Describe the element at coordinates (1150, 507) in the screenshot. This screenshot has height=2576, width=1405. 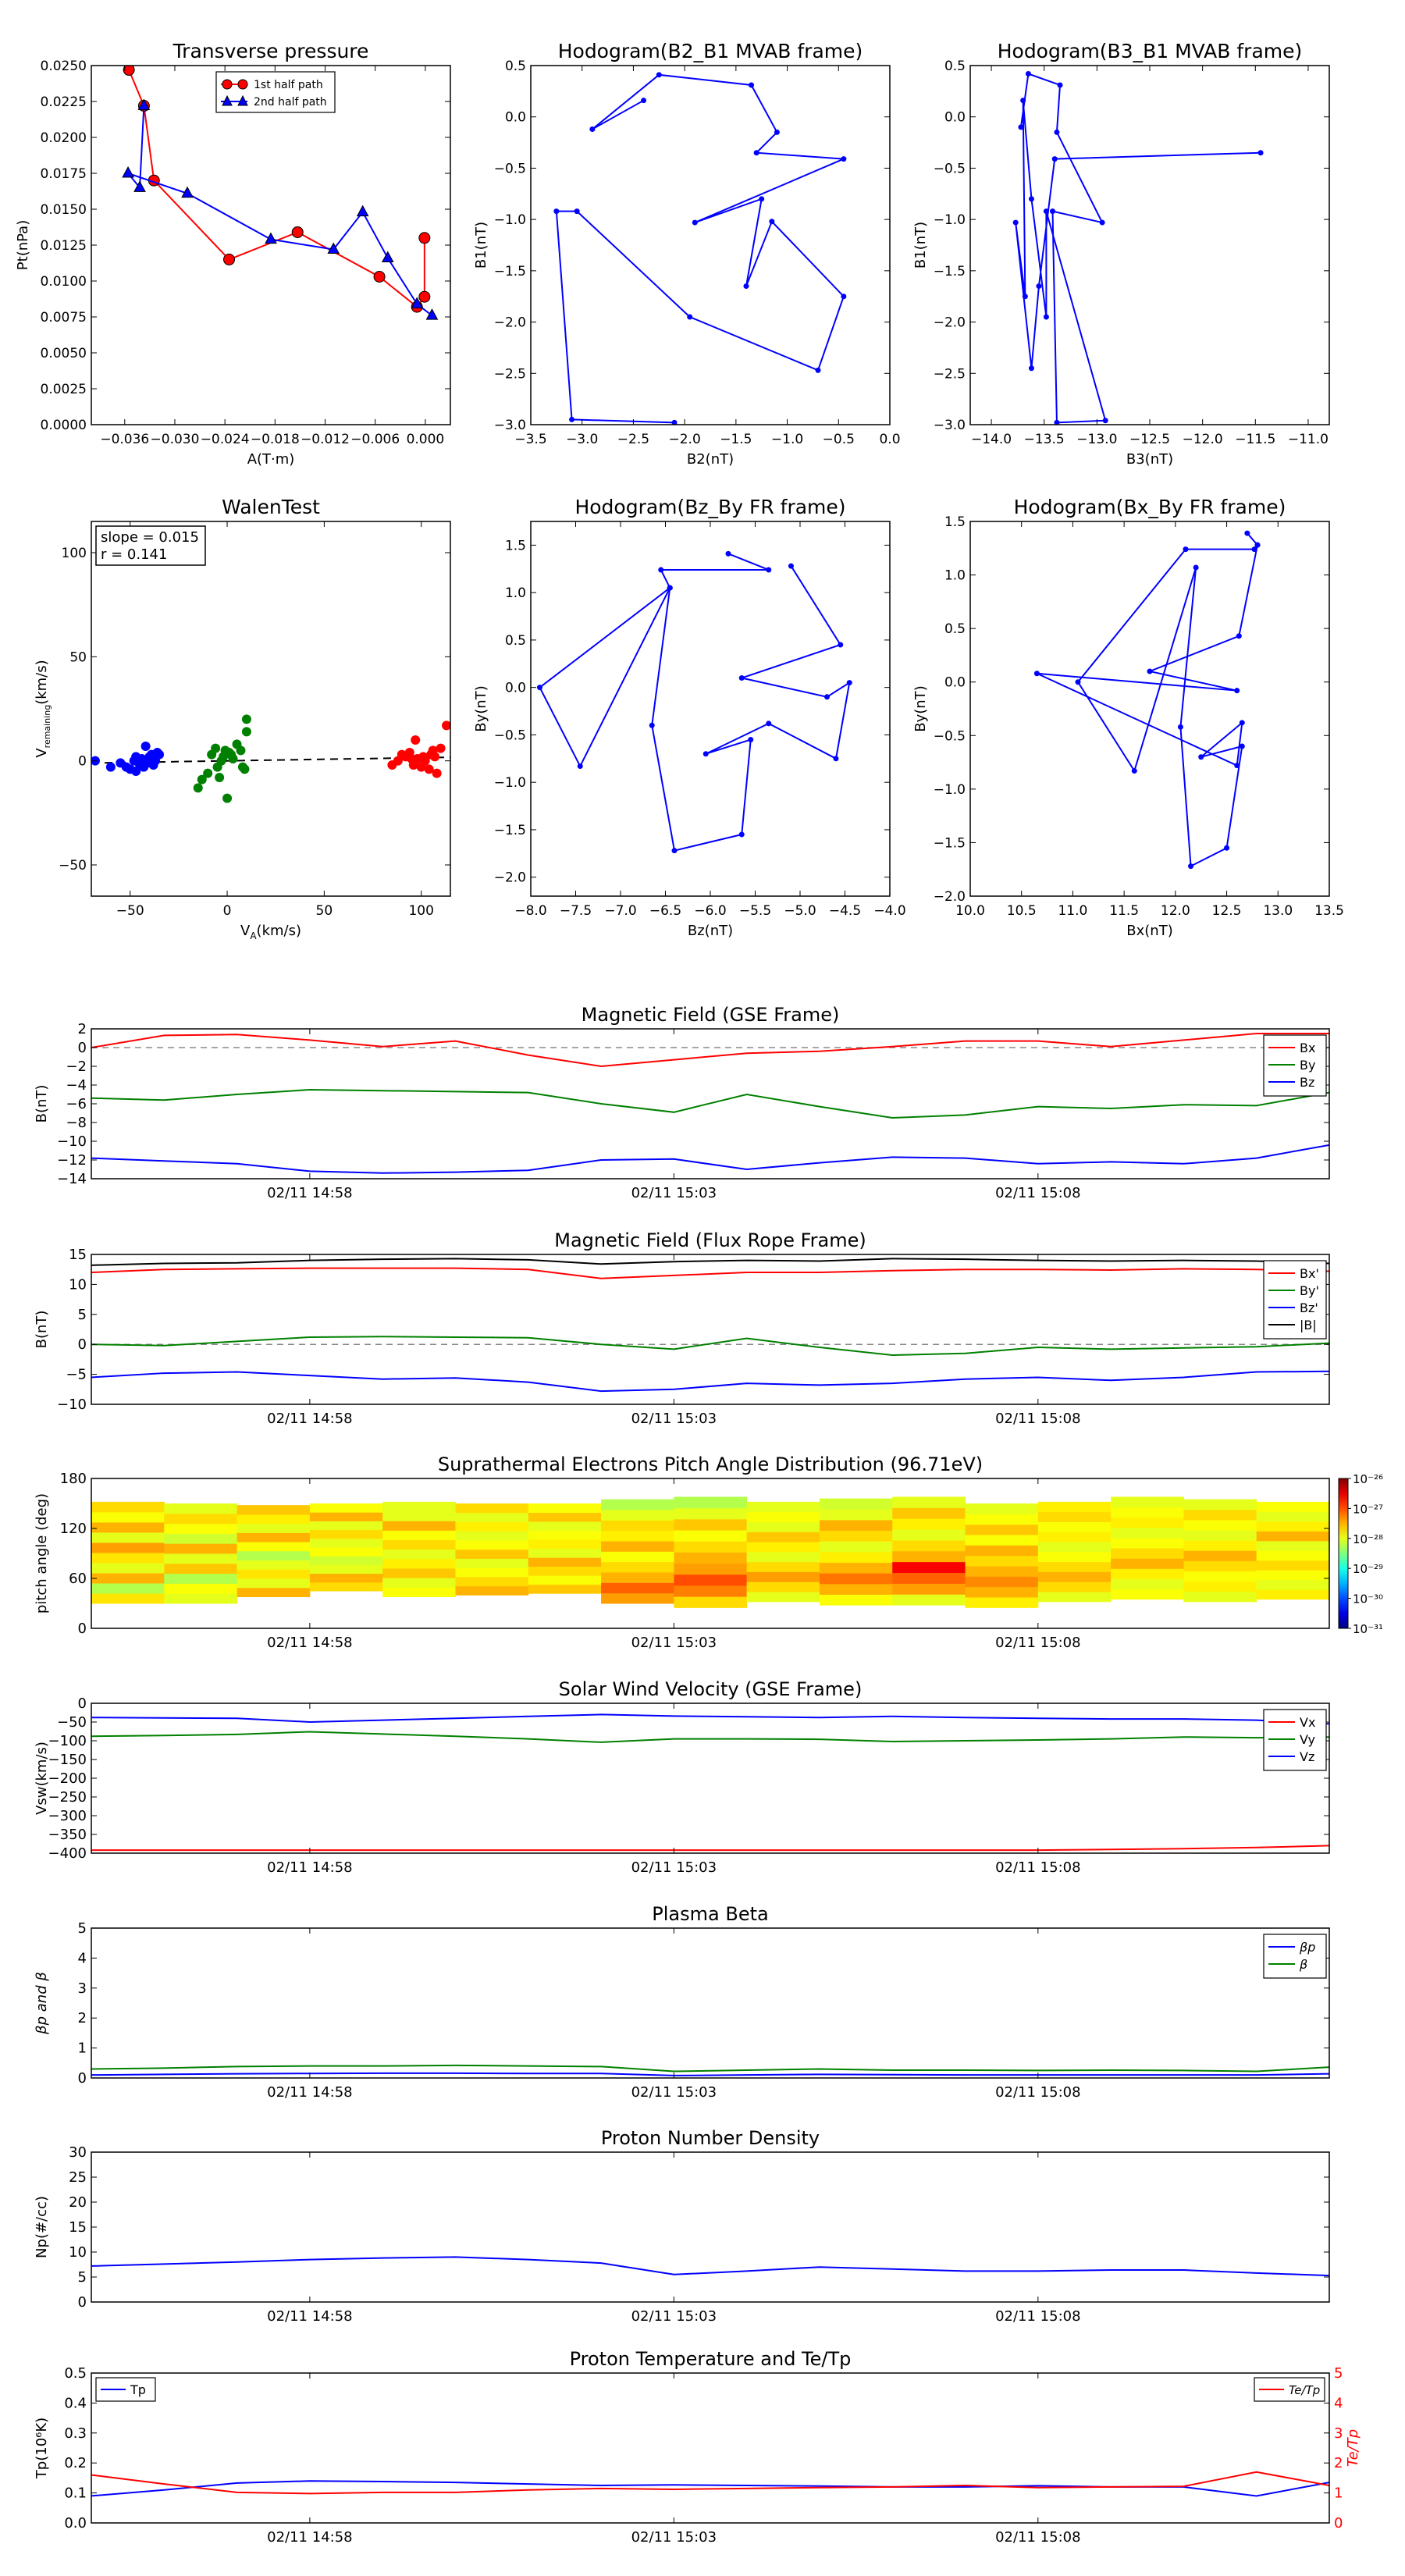
I see `chart-title: Hodogram(Bx_By FR frame)` at that location.